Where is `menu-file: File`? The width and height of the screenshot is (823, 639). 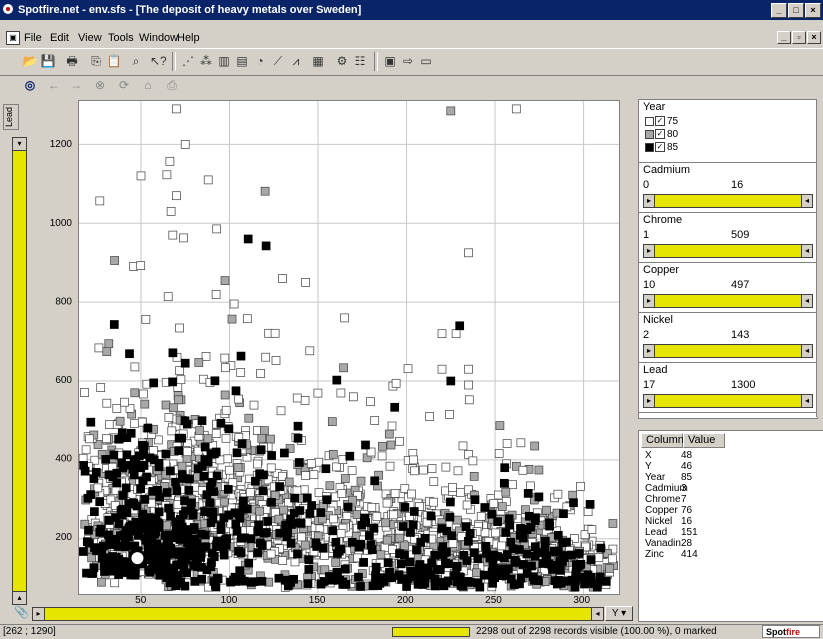 menu-file: File is located at coordinates (33, 38).